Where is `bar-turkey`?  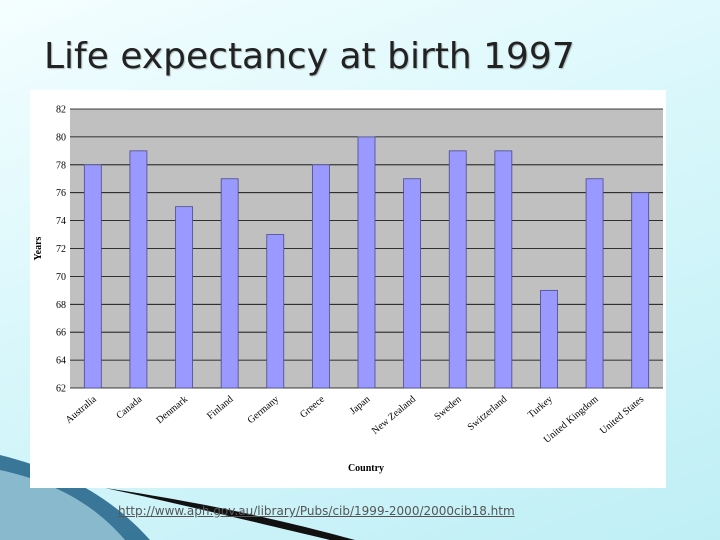
bar-turkey is located at coordinates (549, 339).